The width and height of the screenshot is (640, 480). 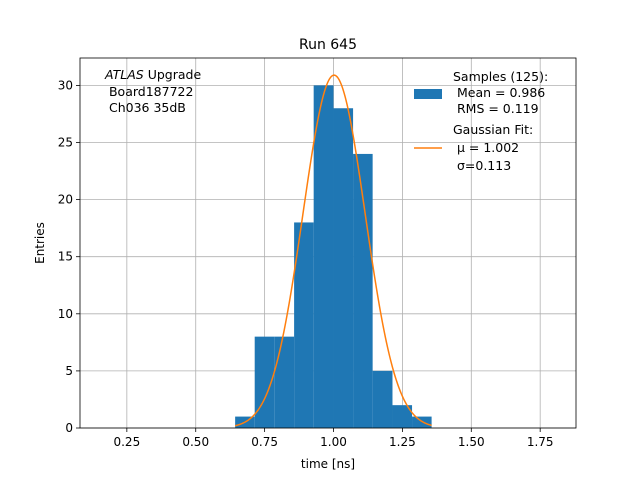 What do you see at coordinates (173, 74) in the screenshot?
I see `annotation-upgrade: Upgrade` at bounding box center [173, 74].